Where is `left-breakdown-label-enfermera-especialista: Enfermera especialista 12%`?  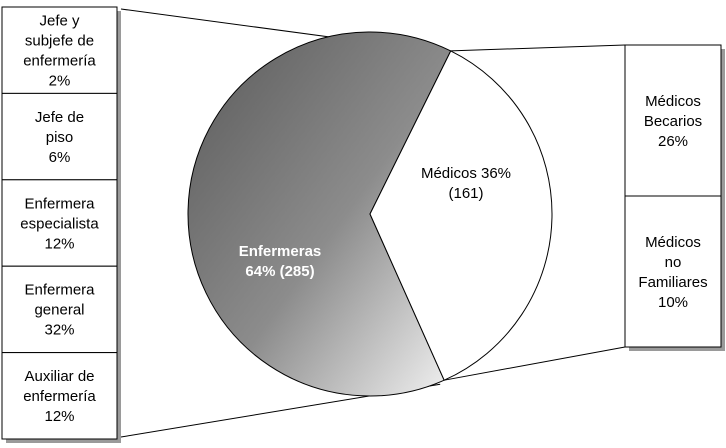 left-breakdown-label-enfermera-especialista: Enfermera especialista 12% is located at coordinates (59, 223).